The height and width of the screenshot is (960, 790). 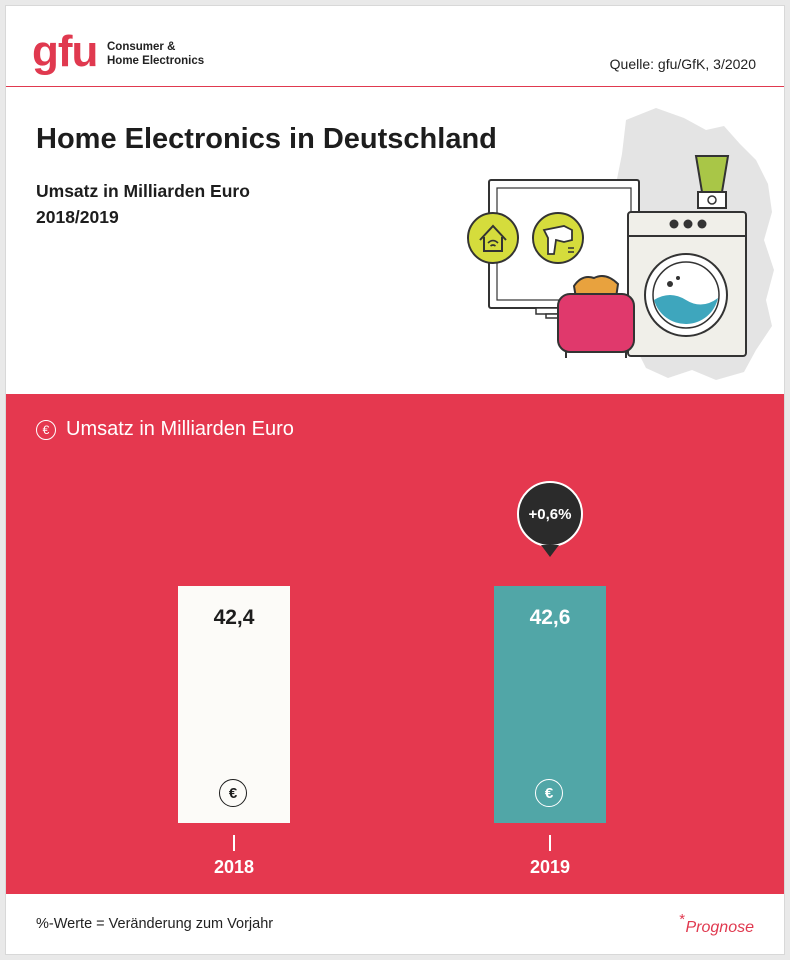 I want to click on page-title: Home Electronics in Deutschland, so click(x=266, y=139).